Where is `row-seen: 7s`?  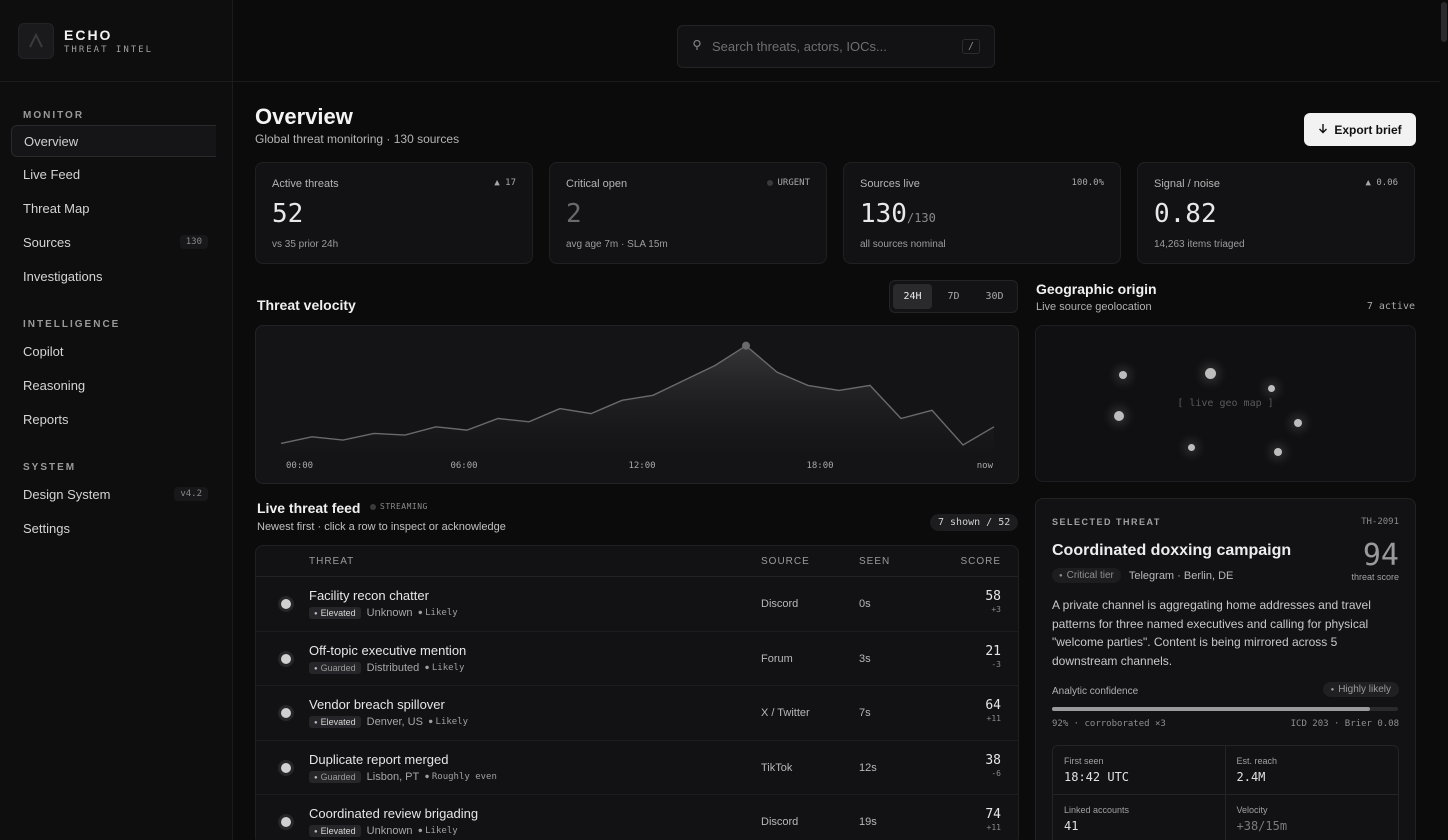
row-seen: 7s is located at coordinates (865, 713).